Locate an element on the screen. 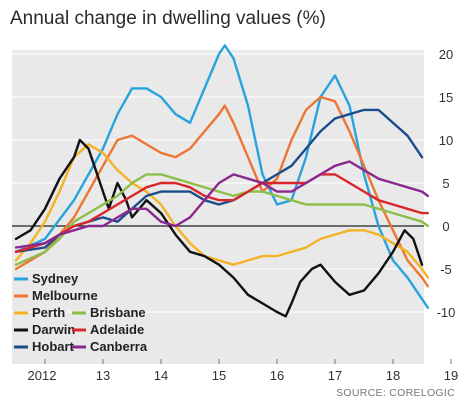 This screenshot has height=407, width=465. legend-label-perth: Perth is located at coordinates (48, 312).